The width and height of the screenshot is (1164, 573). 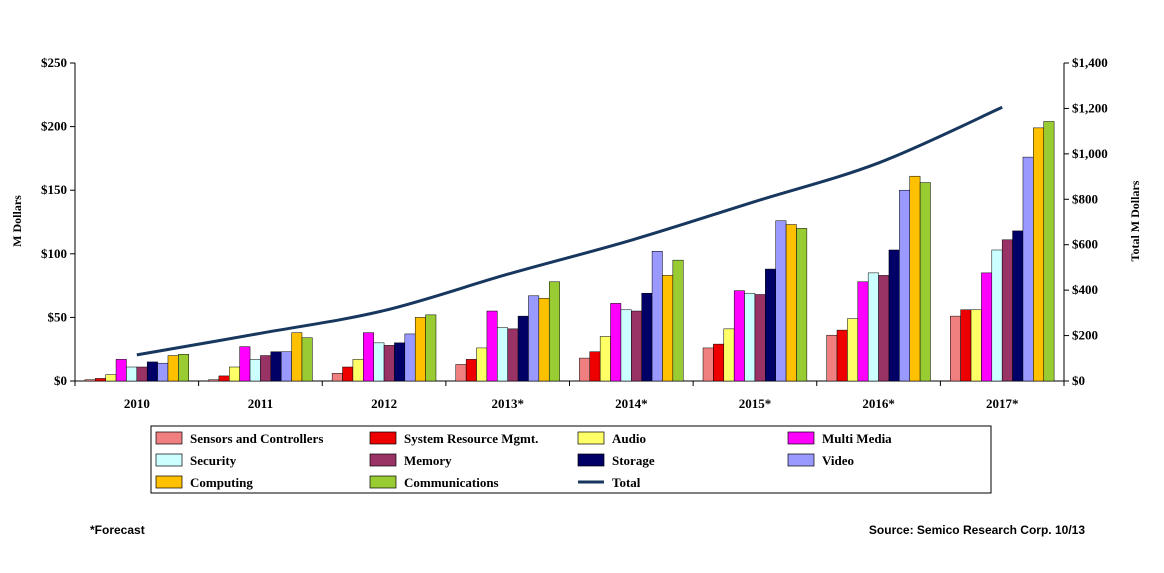 I want to click on legend-label: Video, so click(x=838, y=460).